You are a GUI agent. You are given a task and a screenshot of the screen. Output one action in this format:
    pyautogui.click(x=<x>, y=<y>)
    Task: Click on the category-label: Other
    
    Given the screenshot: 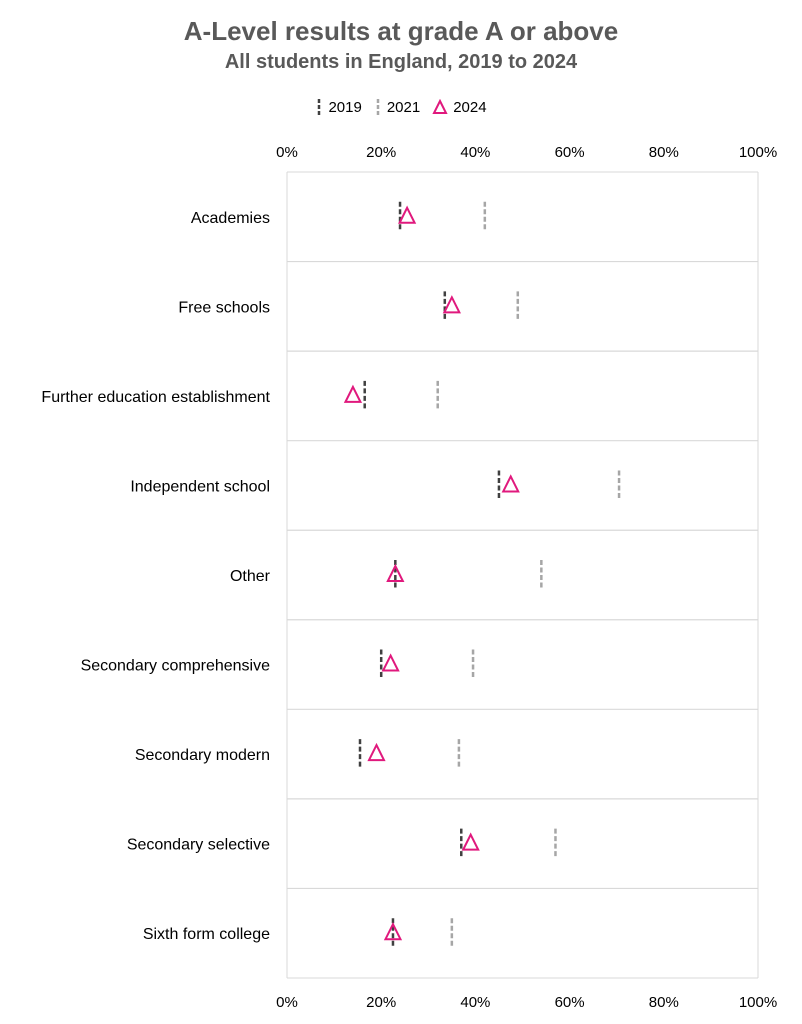 What is the action you would take?
    pyautogui.click(x=250, y=576)
    